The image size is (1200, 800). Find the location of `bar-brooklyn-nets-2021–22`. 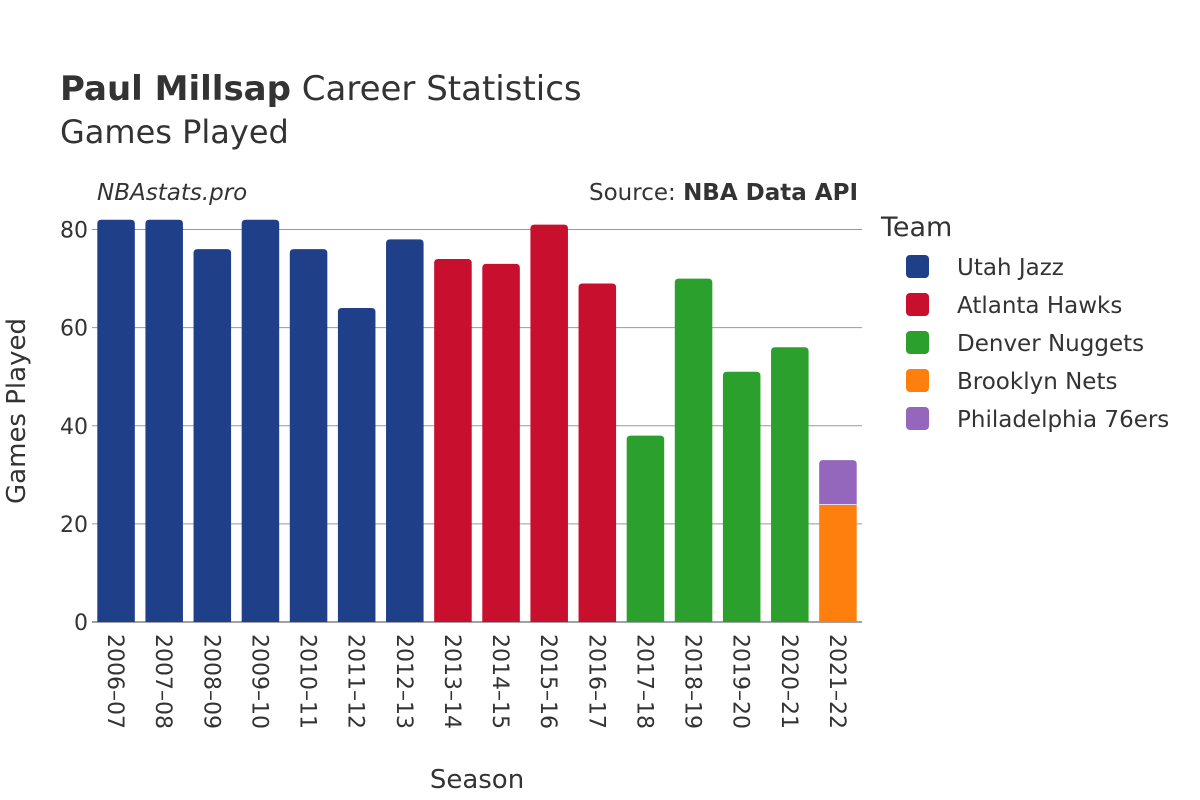

bar-brooklyn-nets-2021–22 is located at coordinates (838, 563).